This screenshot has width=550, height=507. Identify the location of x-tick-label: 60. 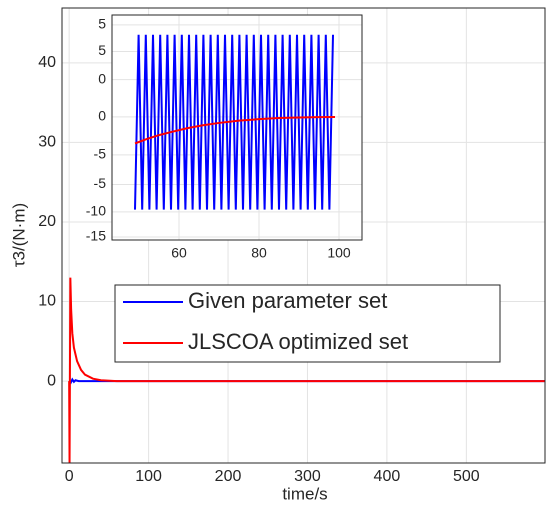
(179, 253).